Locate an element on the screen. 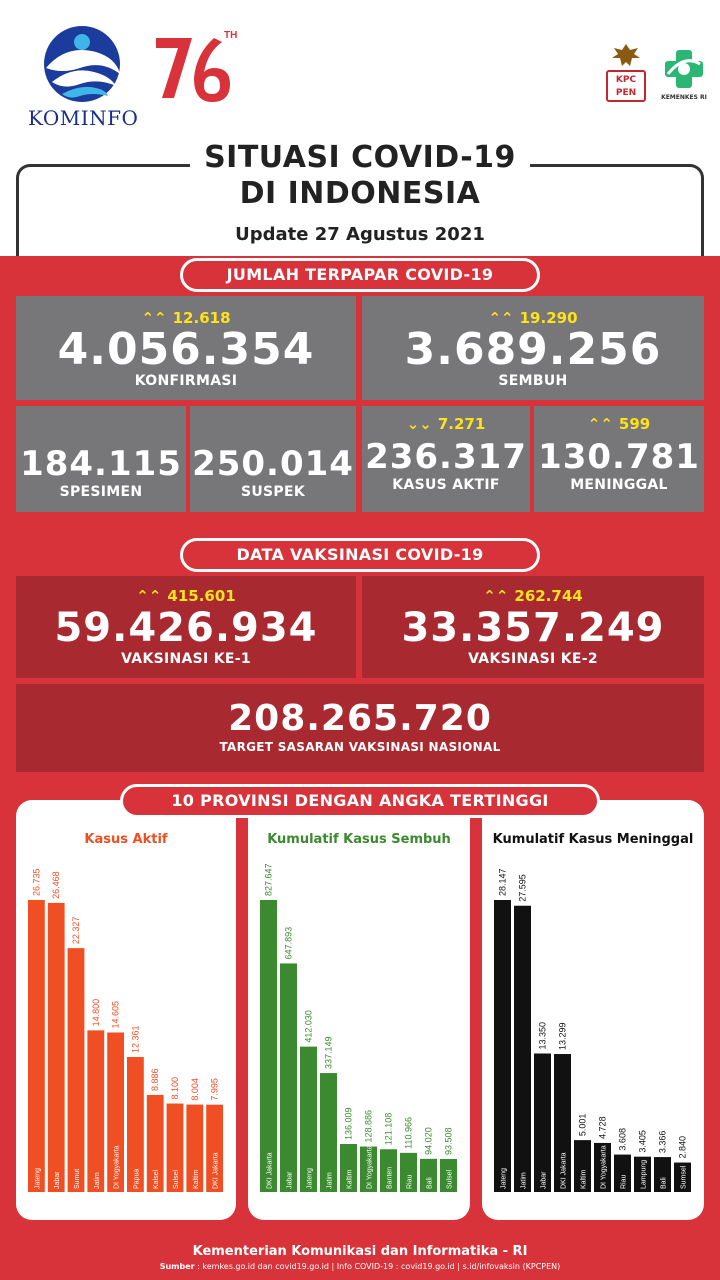 The height and width of the screenshot is (1280, 720). card-kasus-aktif: ⌄⌄ 7.271 236.317 KASUS AKTIF is located at coordinates (446, 459).